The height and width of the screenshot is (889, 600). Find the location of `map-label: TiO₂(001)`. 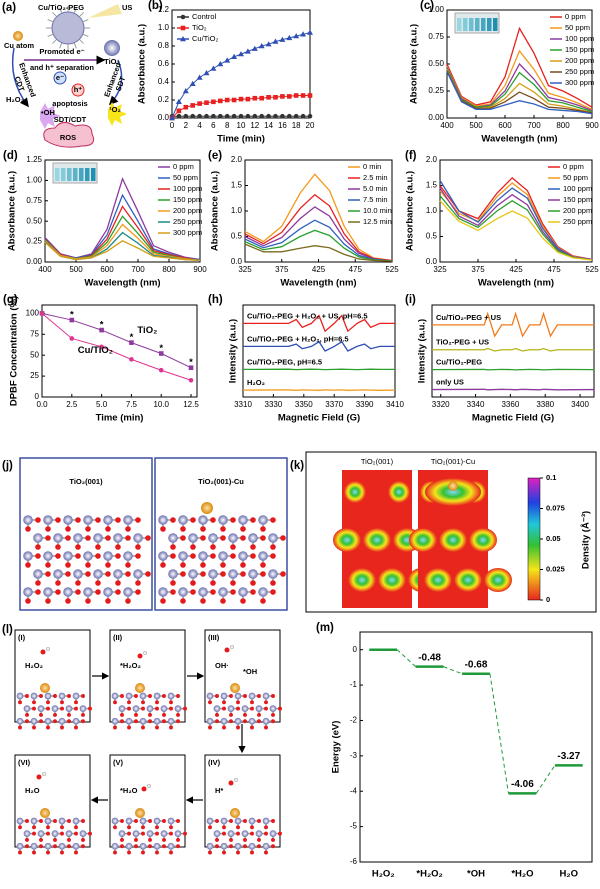

map-label: TiO₂(001) is located at coordinates (377, 461).